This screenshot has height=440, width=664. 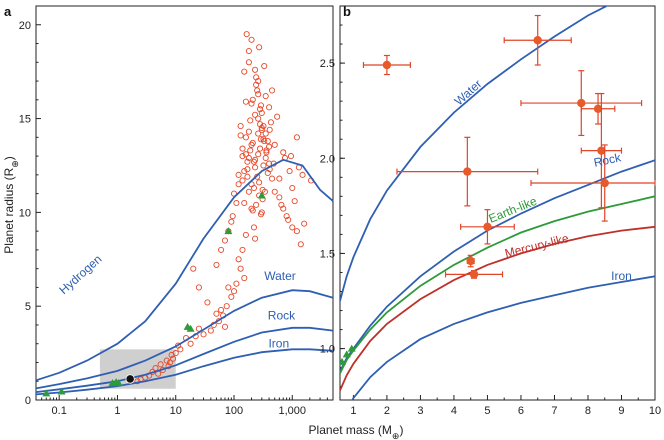 What do you see at coordinates (468, 93) in the screenshot?
I see `curve-label-b-water: Water` at bounding box center [468, 93].